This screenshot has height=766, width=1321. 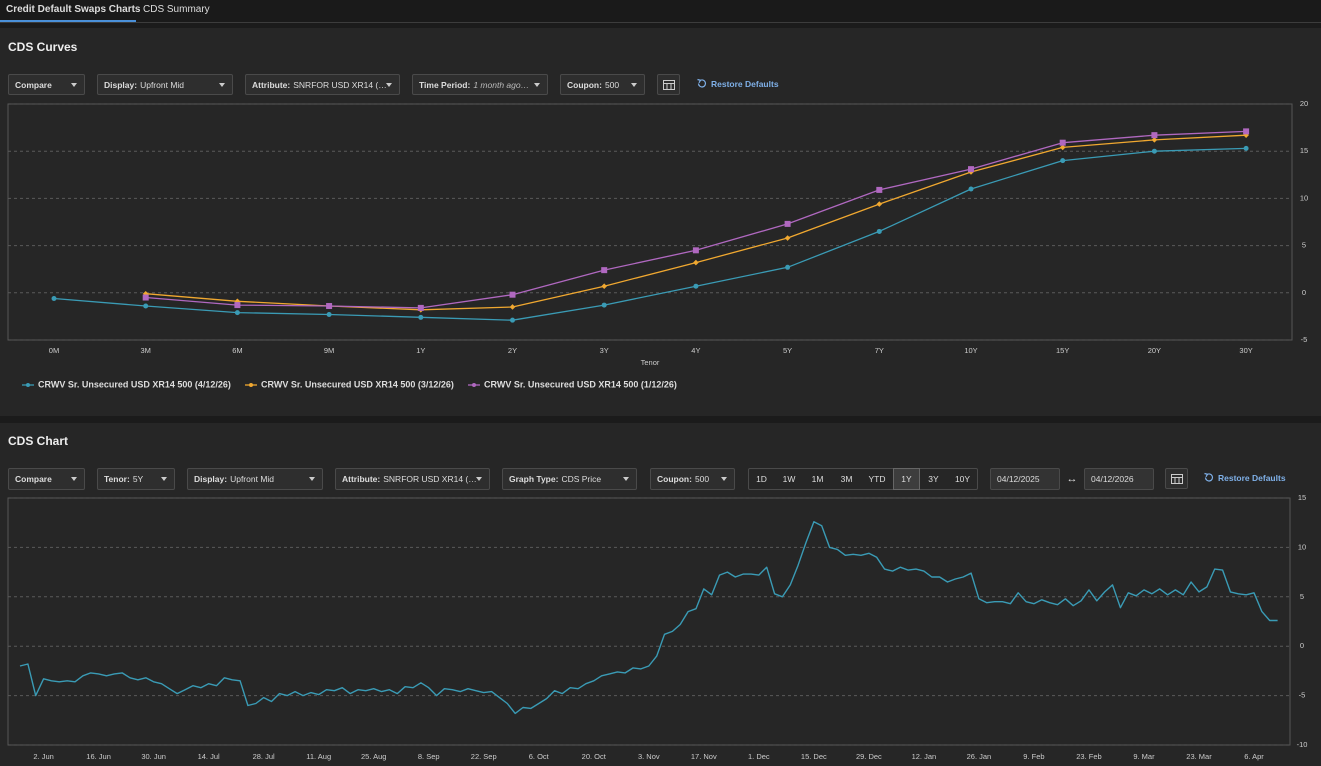 I want to click on period-button: 3M, so click(x=846, y=479).